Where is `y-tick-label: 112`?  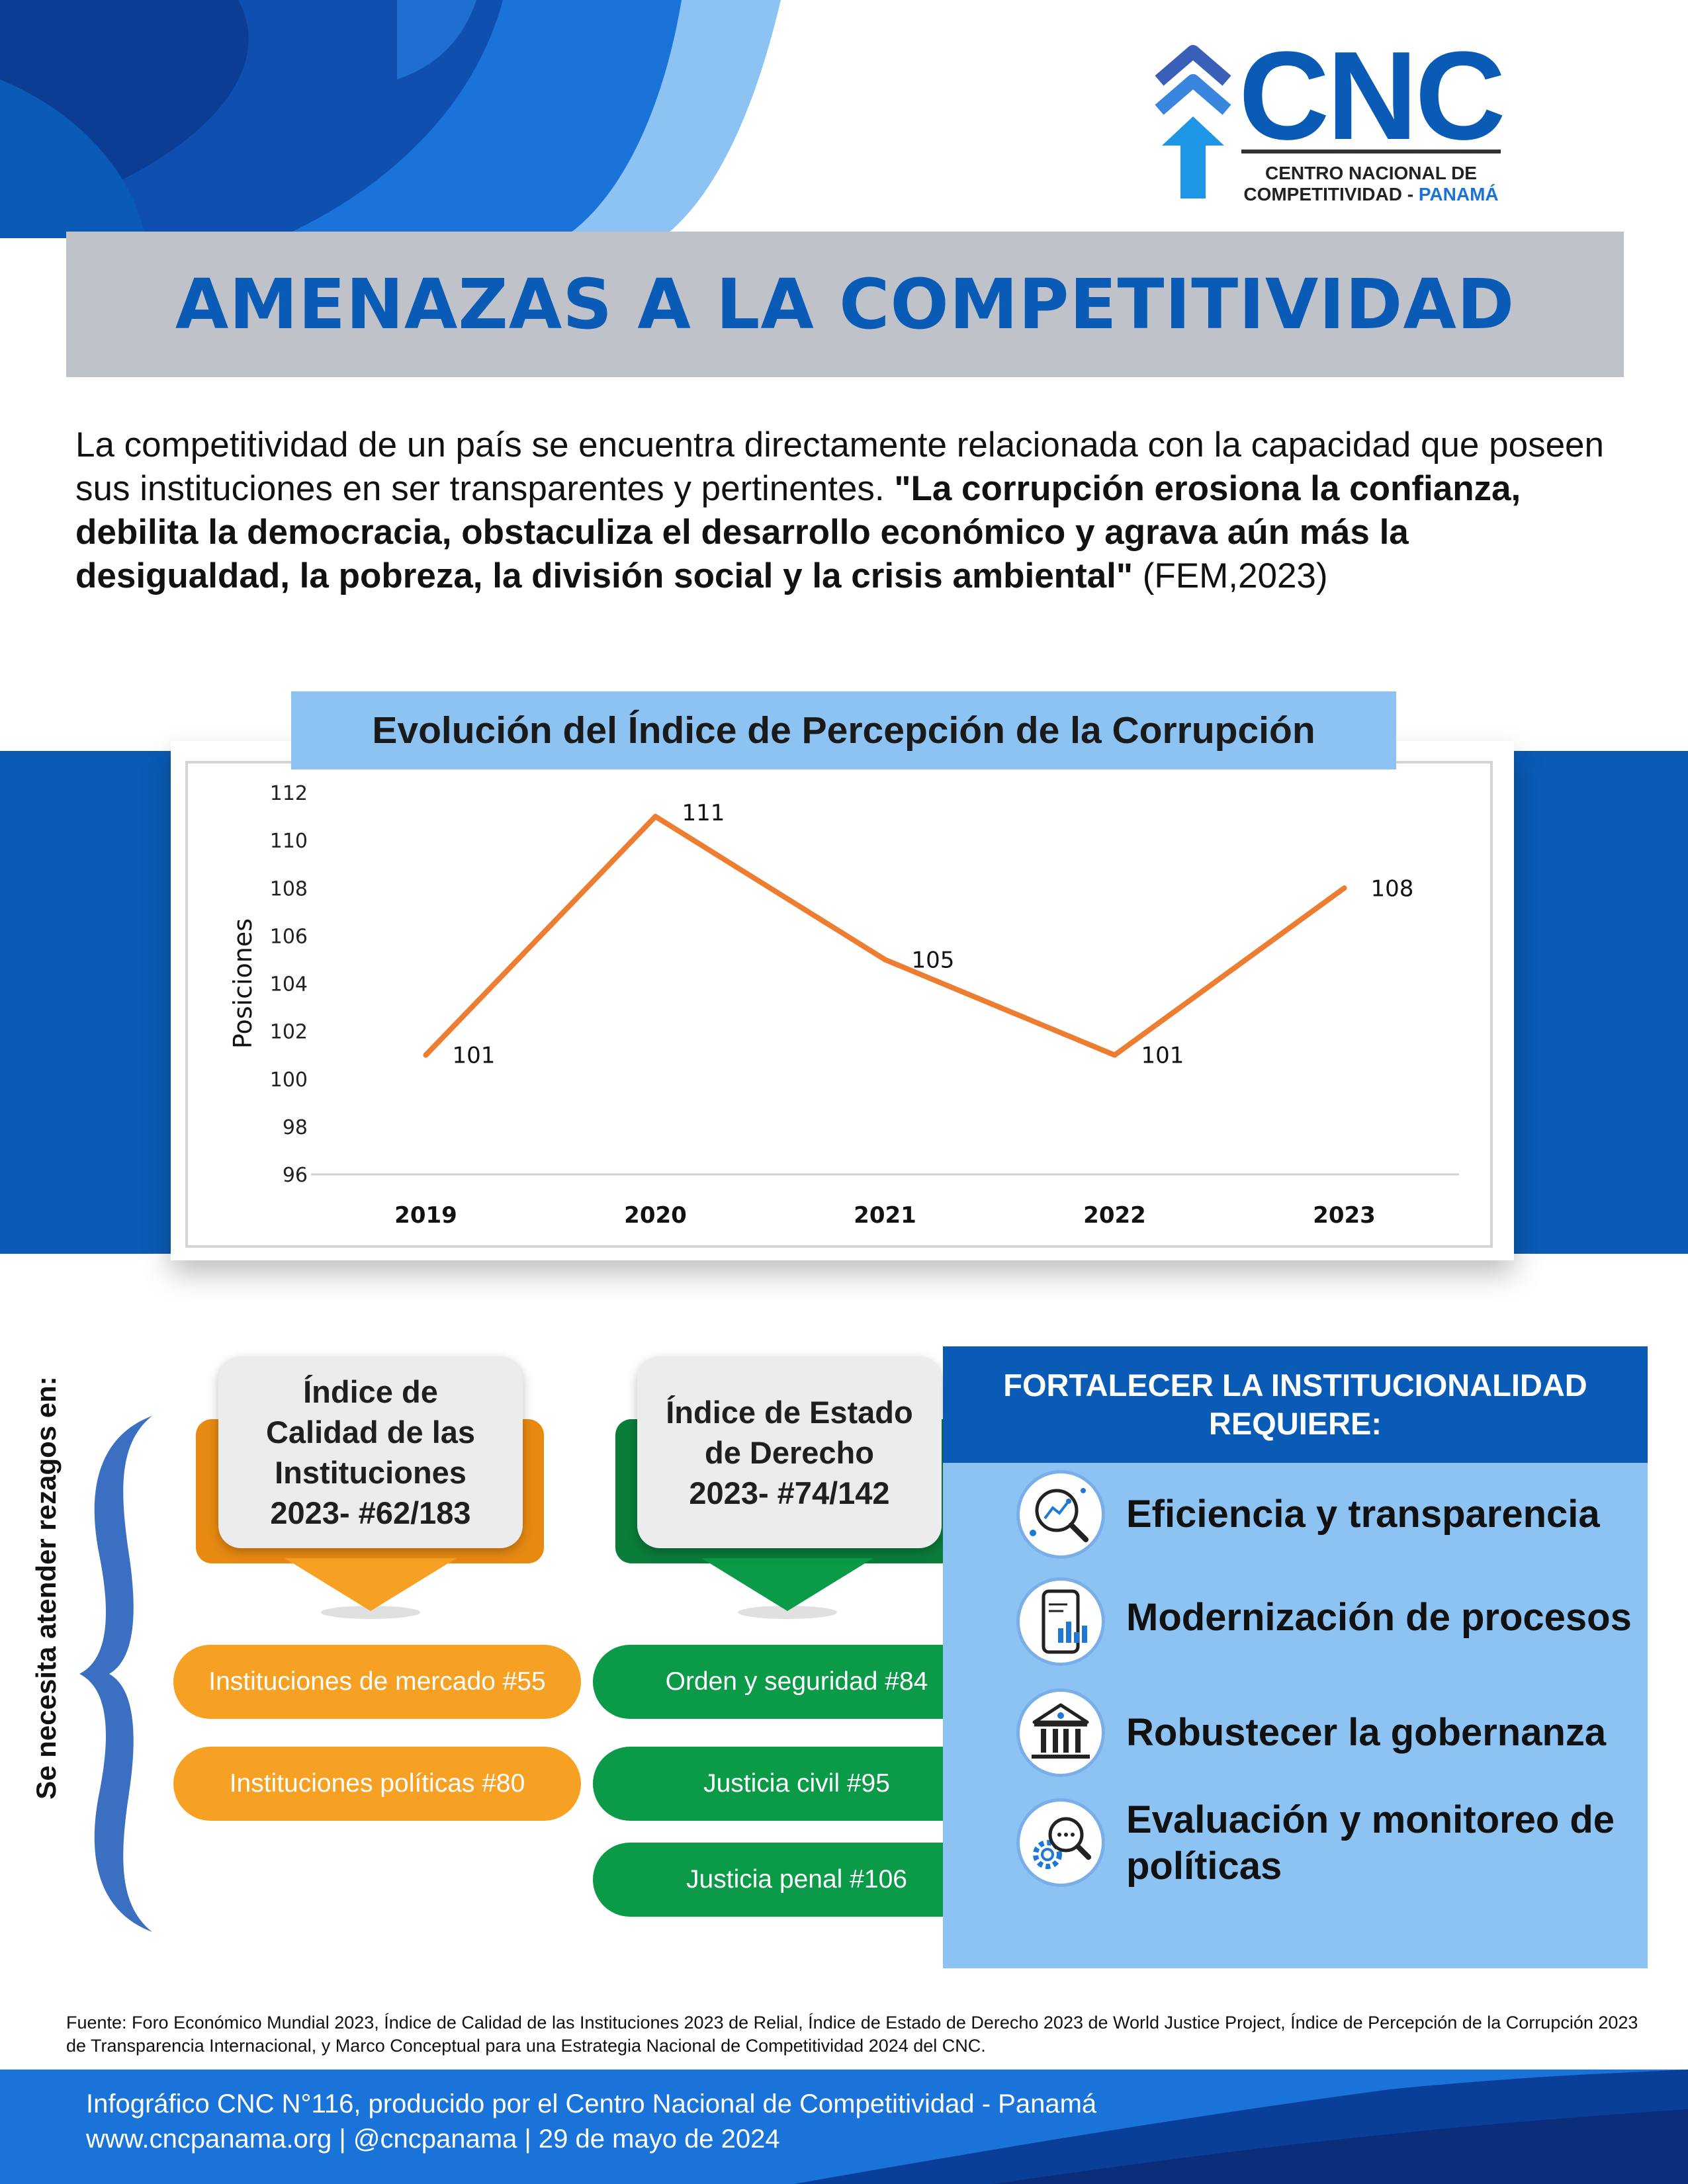
y-tick-label: 112 is located at coordinates (289, 793).